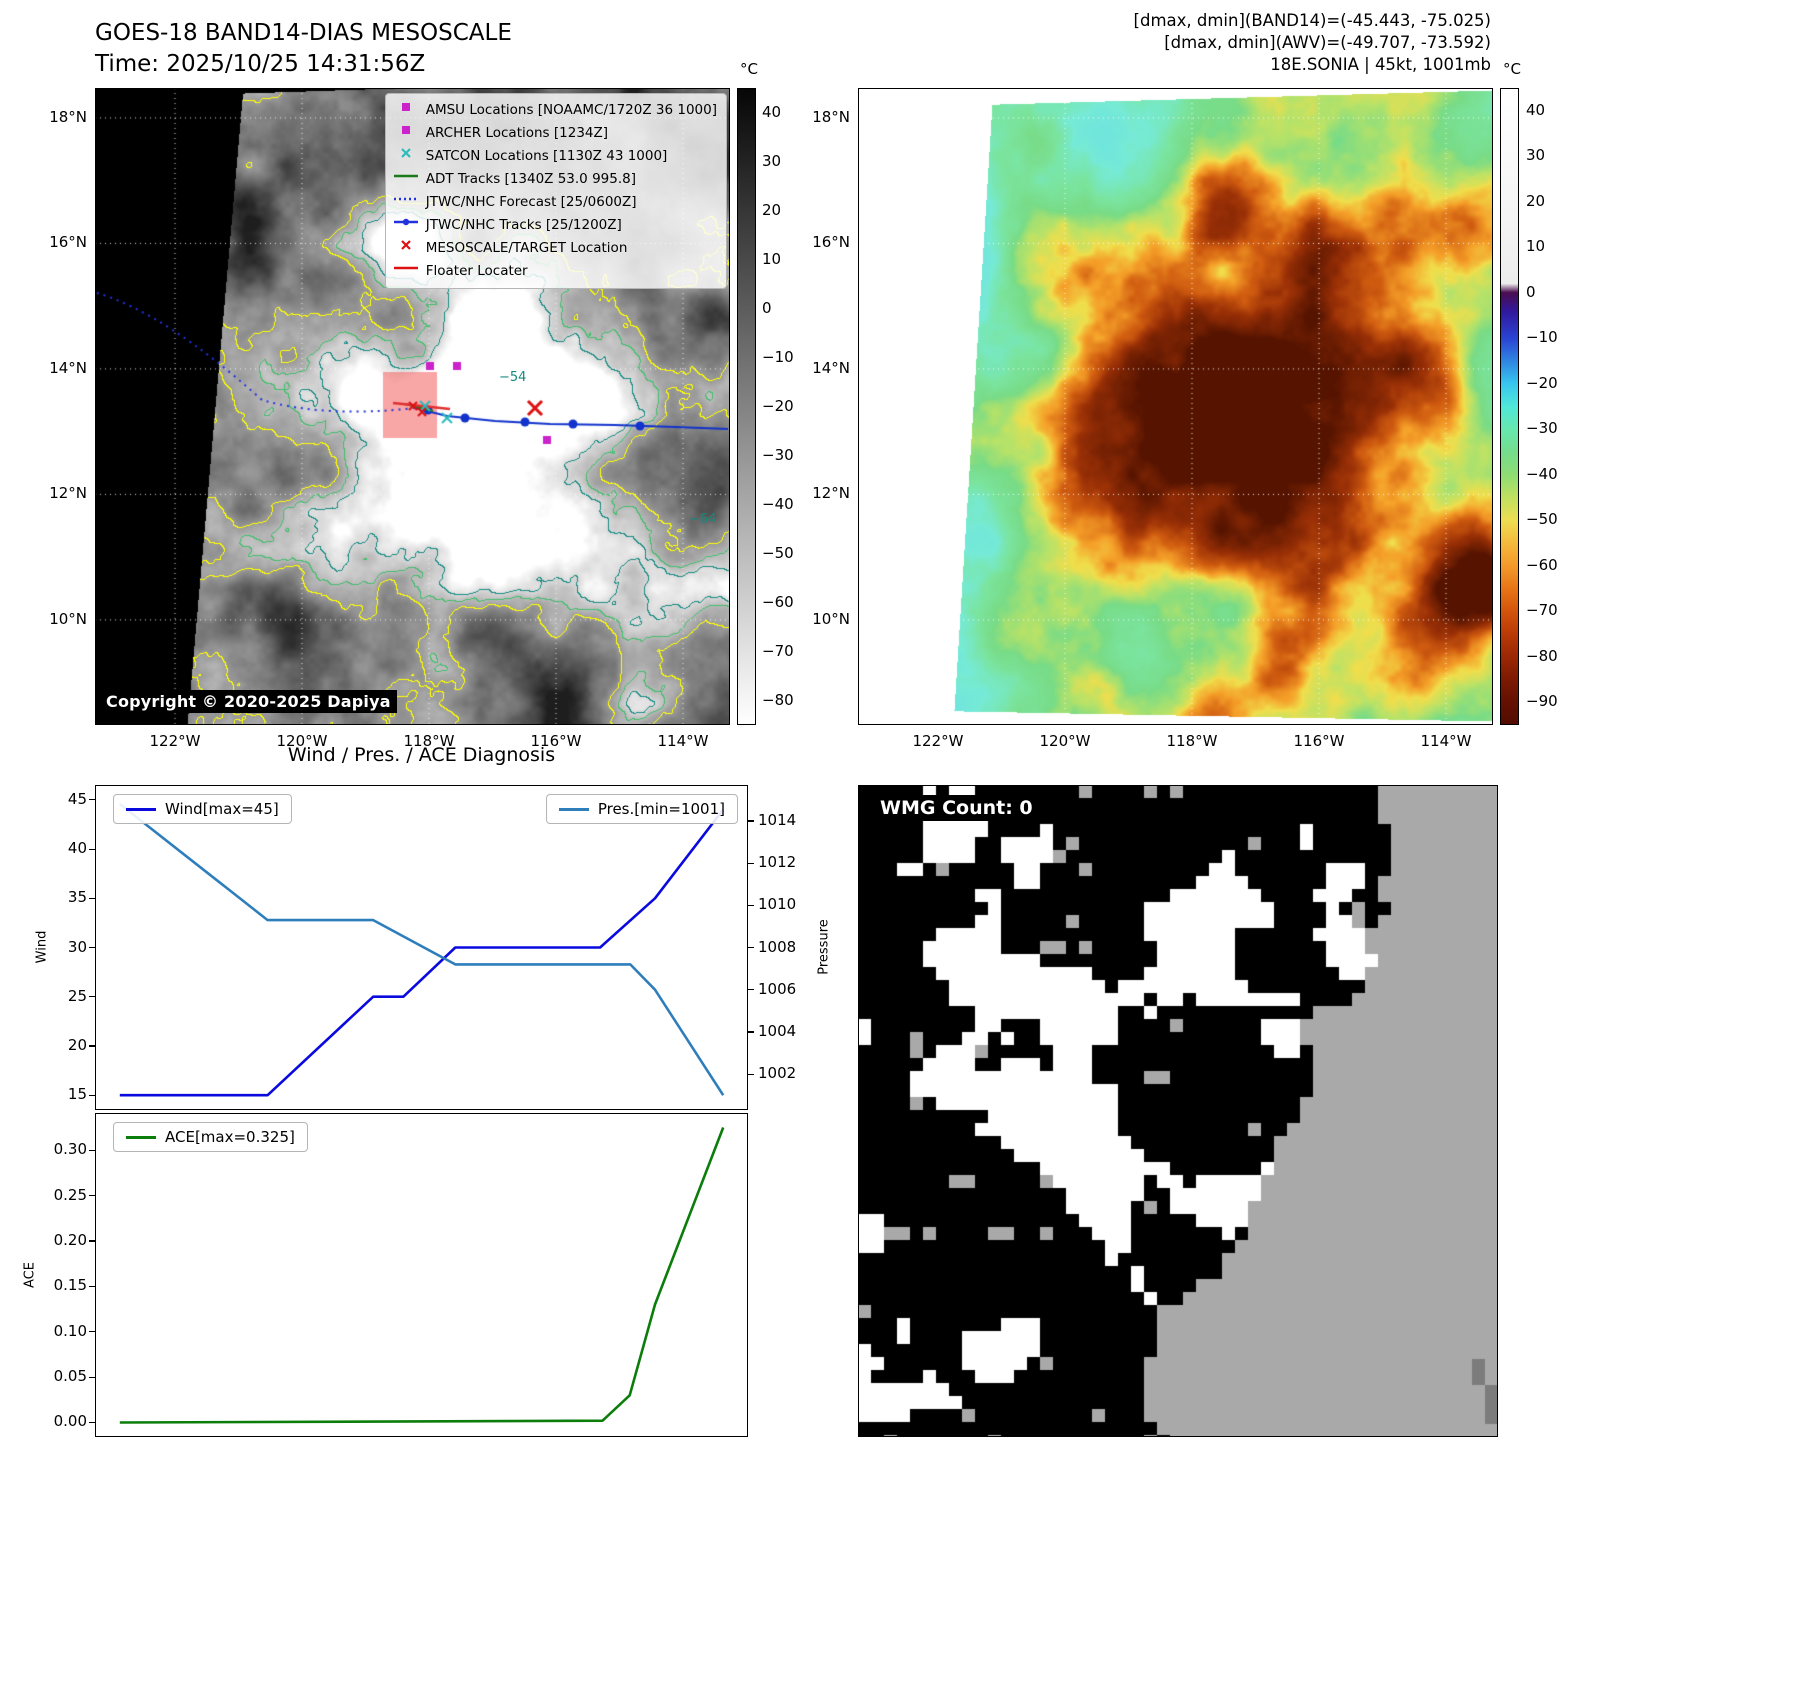  I want to click on pressure-tick-label: 1002, so click(777, 1073).